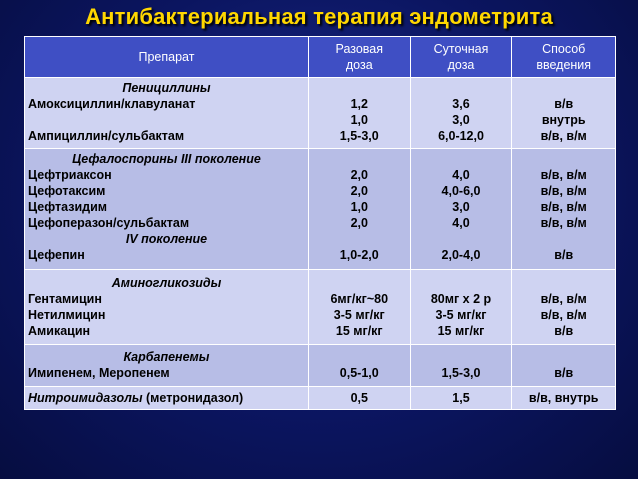 This screenshot has height=479, width=638. I want to click on drug-name: Имипенем, Меропенем, so click(99, 373).